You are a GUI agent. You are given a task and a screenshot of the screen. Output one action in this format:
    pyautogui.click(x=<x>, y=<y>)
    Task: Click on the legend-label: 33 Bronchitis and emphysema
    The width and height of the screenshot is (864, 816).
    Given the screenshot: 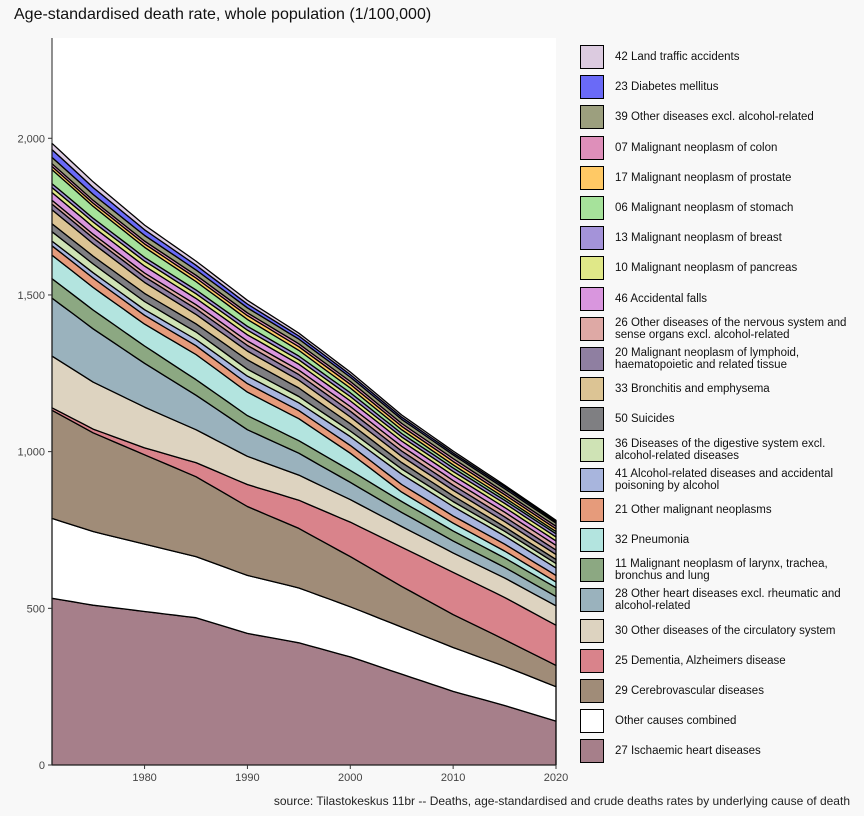 What is the action you would take?
    pyautogui.click(x=692, y=389)
    